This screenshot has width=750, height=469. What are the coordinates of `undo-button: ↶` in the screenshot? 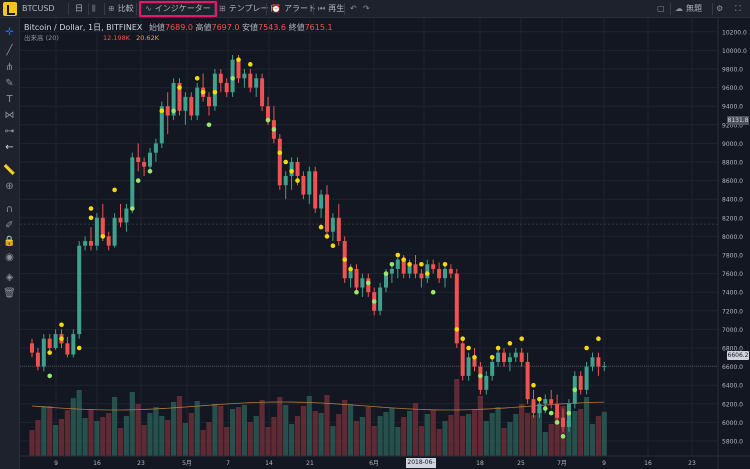 It's located at (355, 9).